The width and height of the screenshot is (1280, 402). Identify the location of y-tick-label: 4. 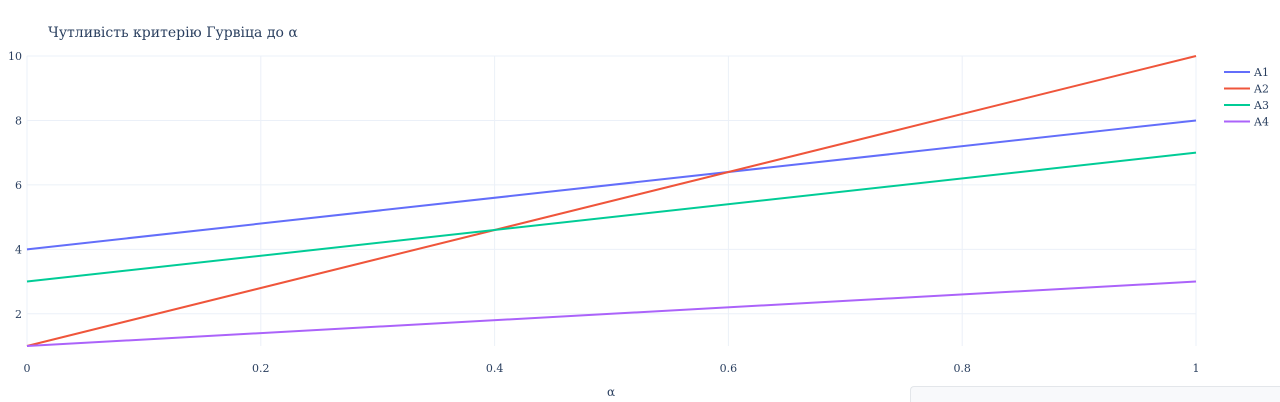
(18, 249).